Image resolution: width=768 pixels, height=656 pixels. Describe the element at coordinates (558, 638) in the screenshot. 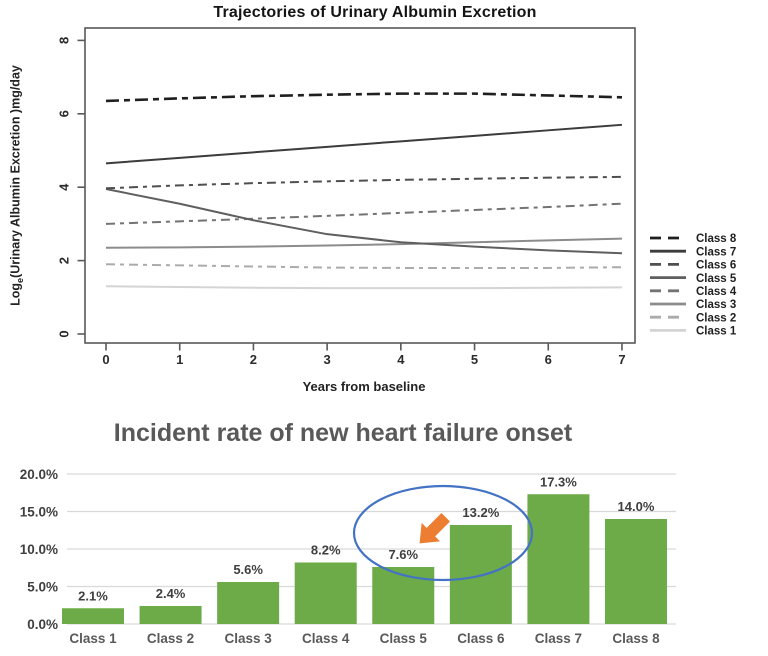

I see `bar-x-tick-label: Class 7` at that location.